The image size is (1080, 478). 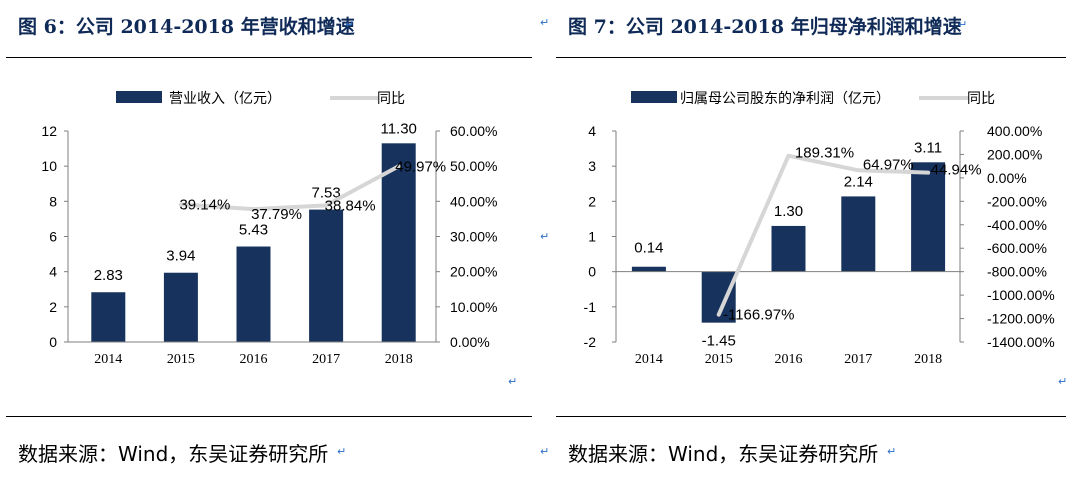 What do you see at coordinates (858, 181) in the screenshot?
I see `chart2-bar-label-2017: 2.14` at bounding box center [858, 181].